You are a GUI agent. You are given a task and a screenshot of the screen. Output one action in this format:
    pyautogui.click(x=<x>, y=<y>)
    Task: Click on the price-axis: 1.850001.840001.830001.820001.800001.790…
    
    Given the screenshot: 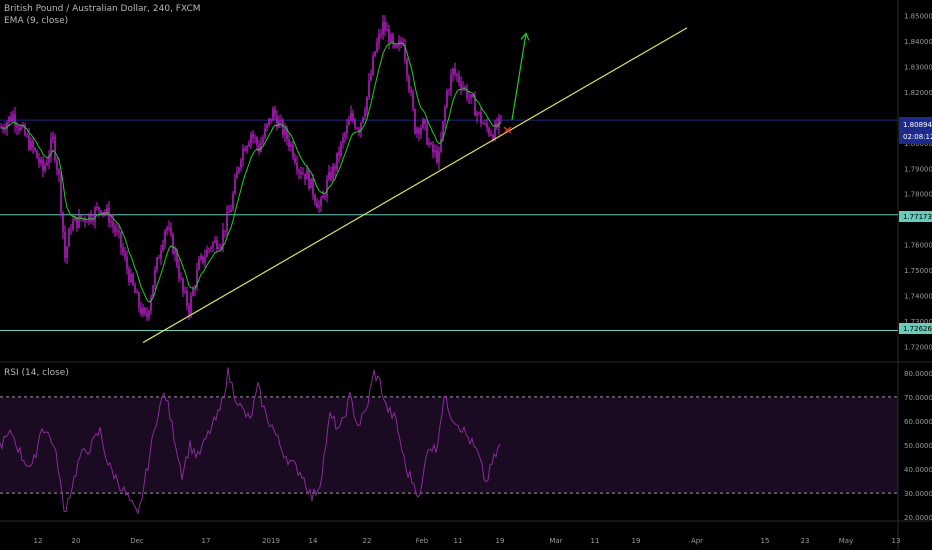 What is the action you would take?
    pyautogui.click(x=918, y=182)
    